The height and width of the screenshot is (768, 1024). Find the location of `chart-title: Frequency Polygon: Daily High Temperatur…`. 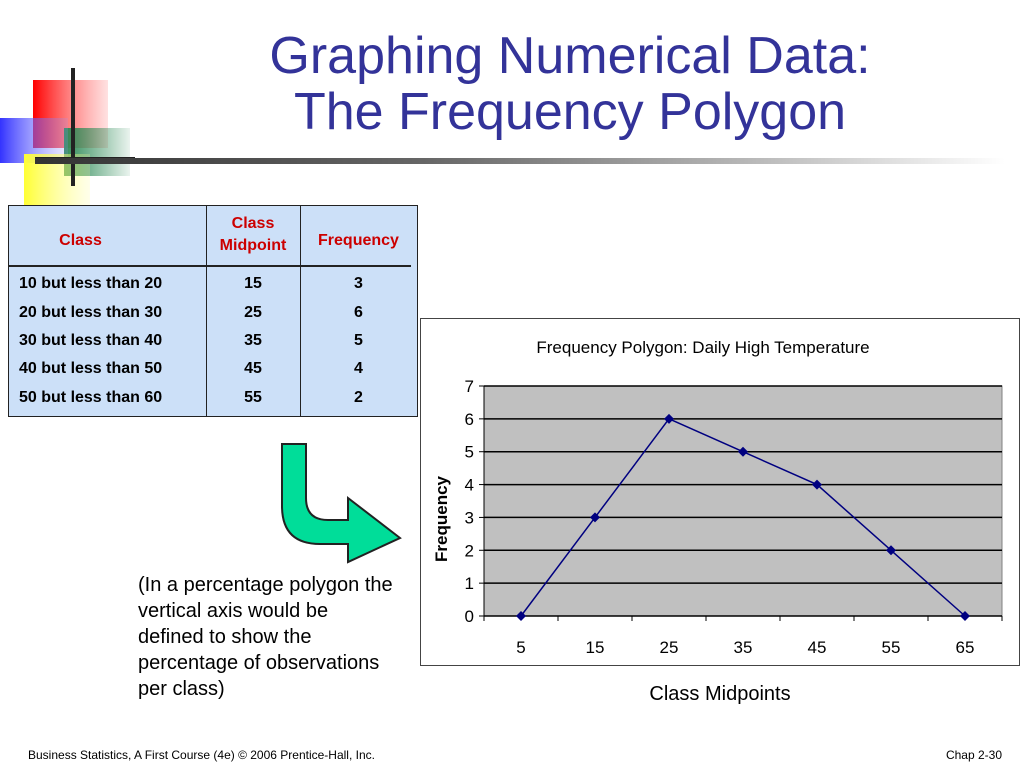

chart-title: Frequency Polygon: Daily High Temperatur… is located at coordinates (702, 347).